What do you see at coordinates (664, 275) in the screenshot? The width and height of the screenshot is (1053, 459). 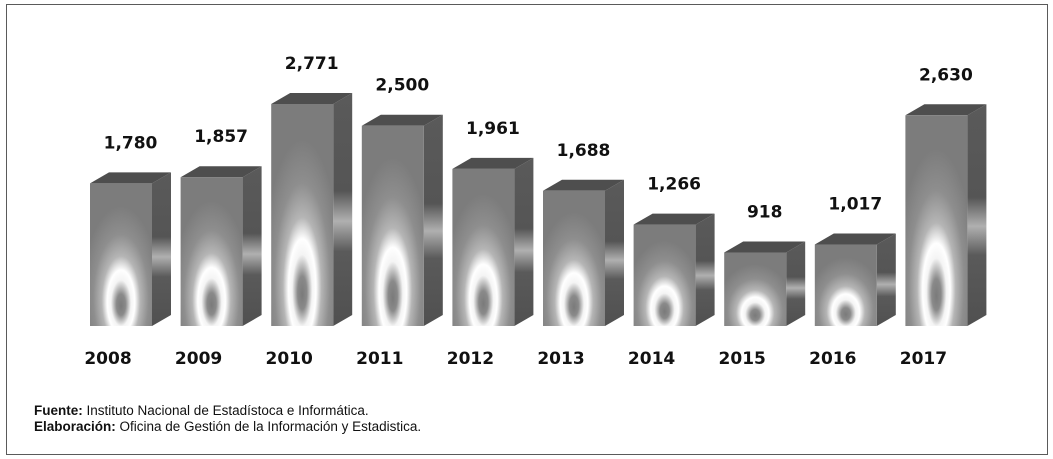 I see `bar-front-2014` at bounding box center [664, 275].